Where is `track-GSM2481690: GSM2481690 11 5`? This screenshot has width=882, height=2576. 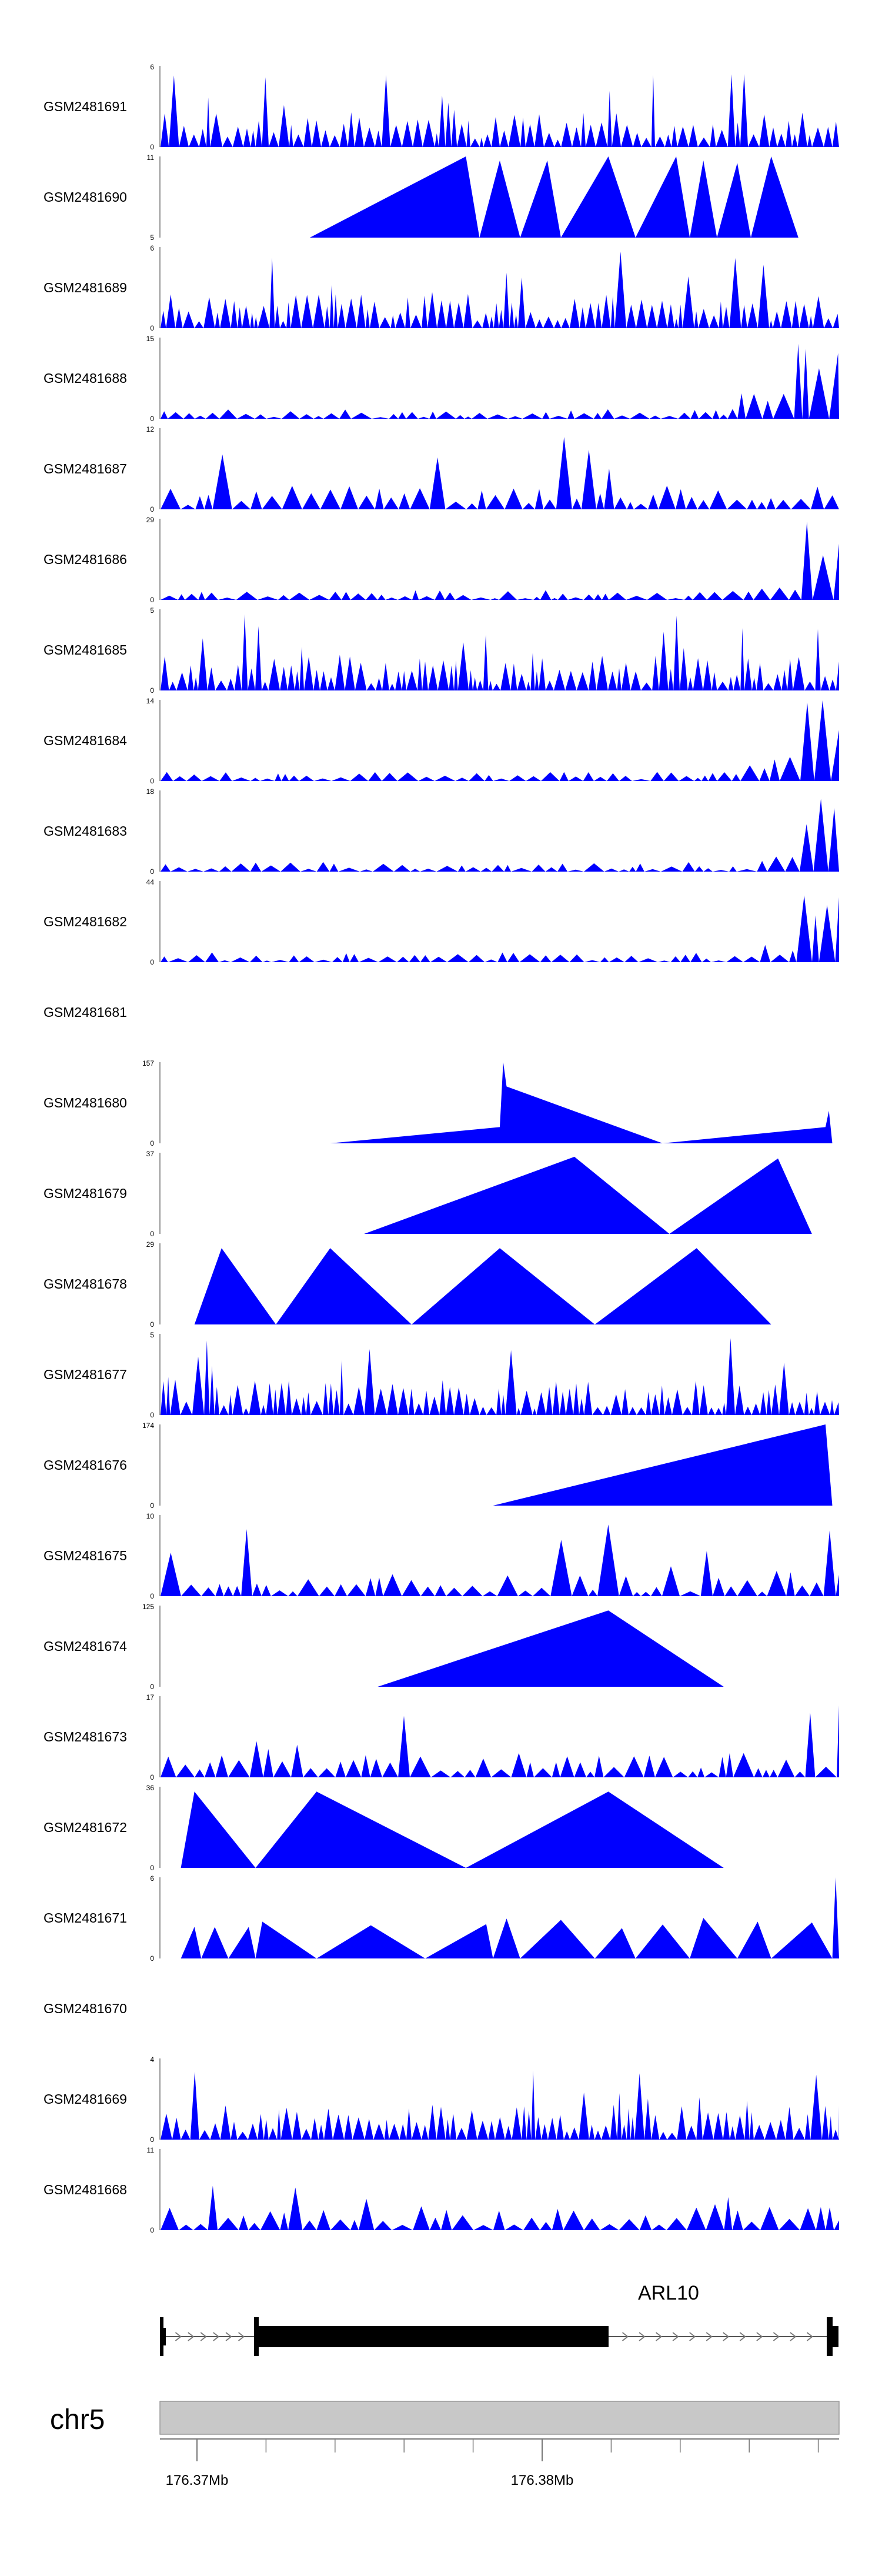
track-GSM2481690: GSM2481690 11 5 is located at coordinates (421, 198).